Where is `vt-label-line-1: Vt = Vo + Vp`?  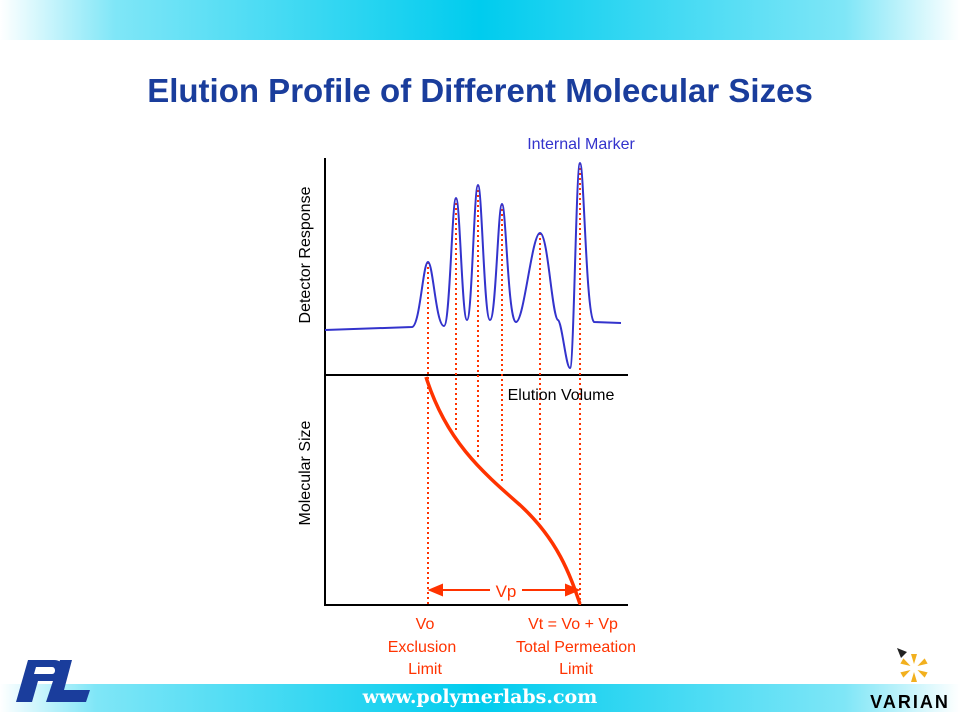
vt-label-line-1: Vt = Vo + Vp is located at coordinates (573, 624).